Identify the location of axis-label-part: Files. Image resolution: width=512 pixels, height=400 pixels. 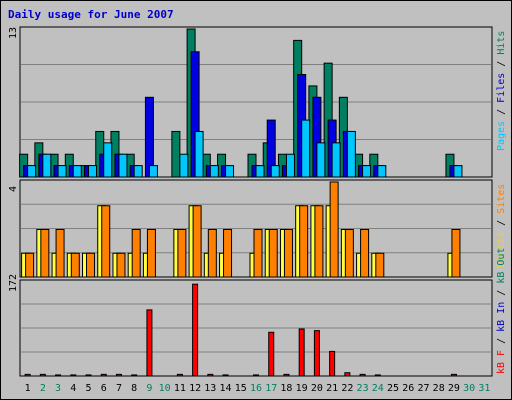
(501, 88).